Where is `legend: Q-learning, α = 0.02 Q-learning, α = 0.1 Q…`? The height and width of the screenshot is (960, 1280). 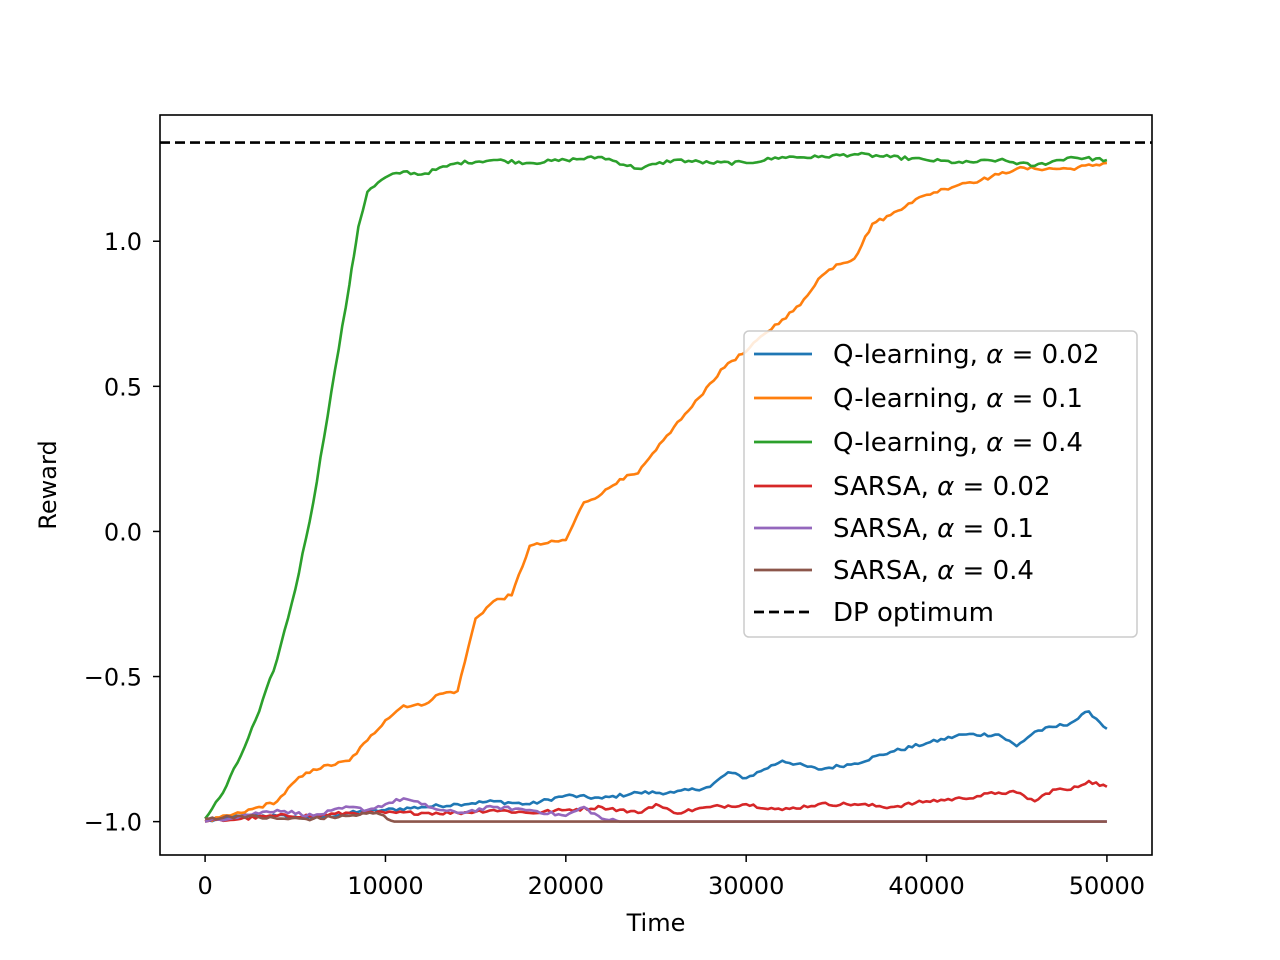 legend: Q-learning, α = 0.02 Q-learning, α = 0.1 Q… is located at coordinates (940, 484).